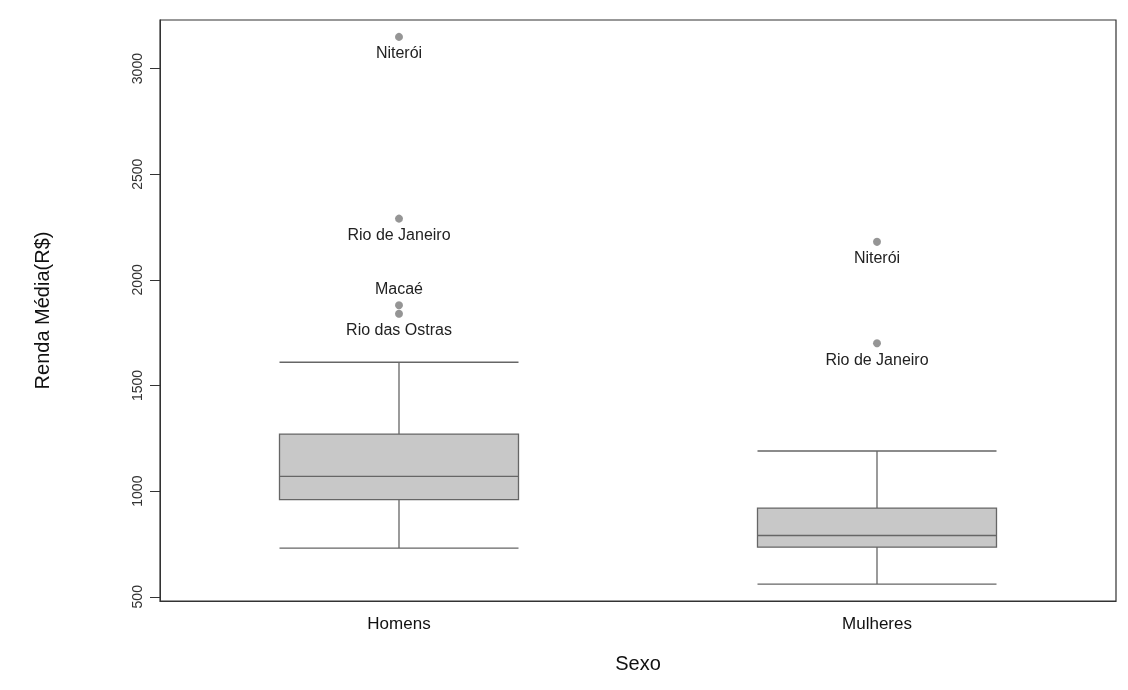 This screenshot has height=690, width=1128. What do you see at coordinates (137, 280) in the screenshot?
I see `y-tick-label: 2000` at bounding box center [137, 280].